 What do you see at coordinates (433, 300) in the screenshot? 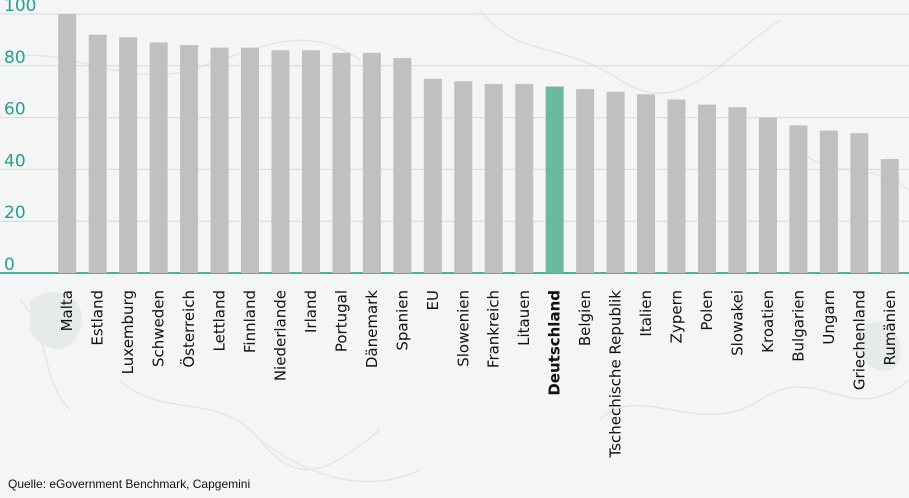
I see `x-tick-label: EU` at bounding box center [433, 300].